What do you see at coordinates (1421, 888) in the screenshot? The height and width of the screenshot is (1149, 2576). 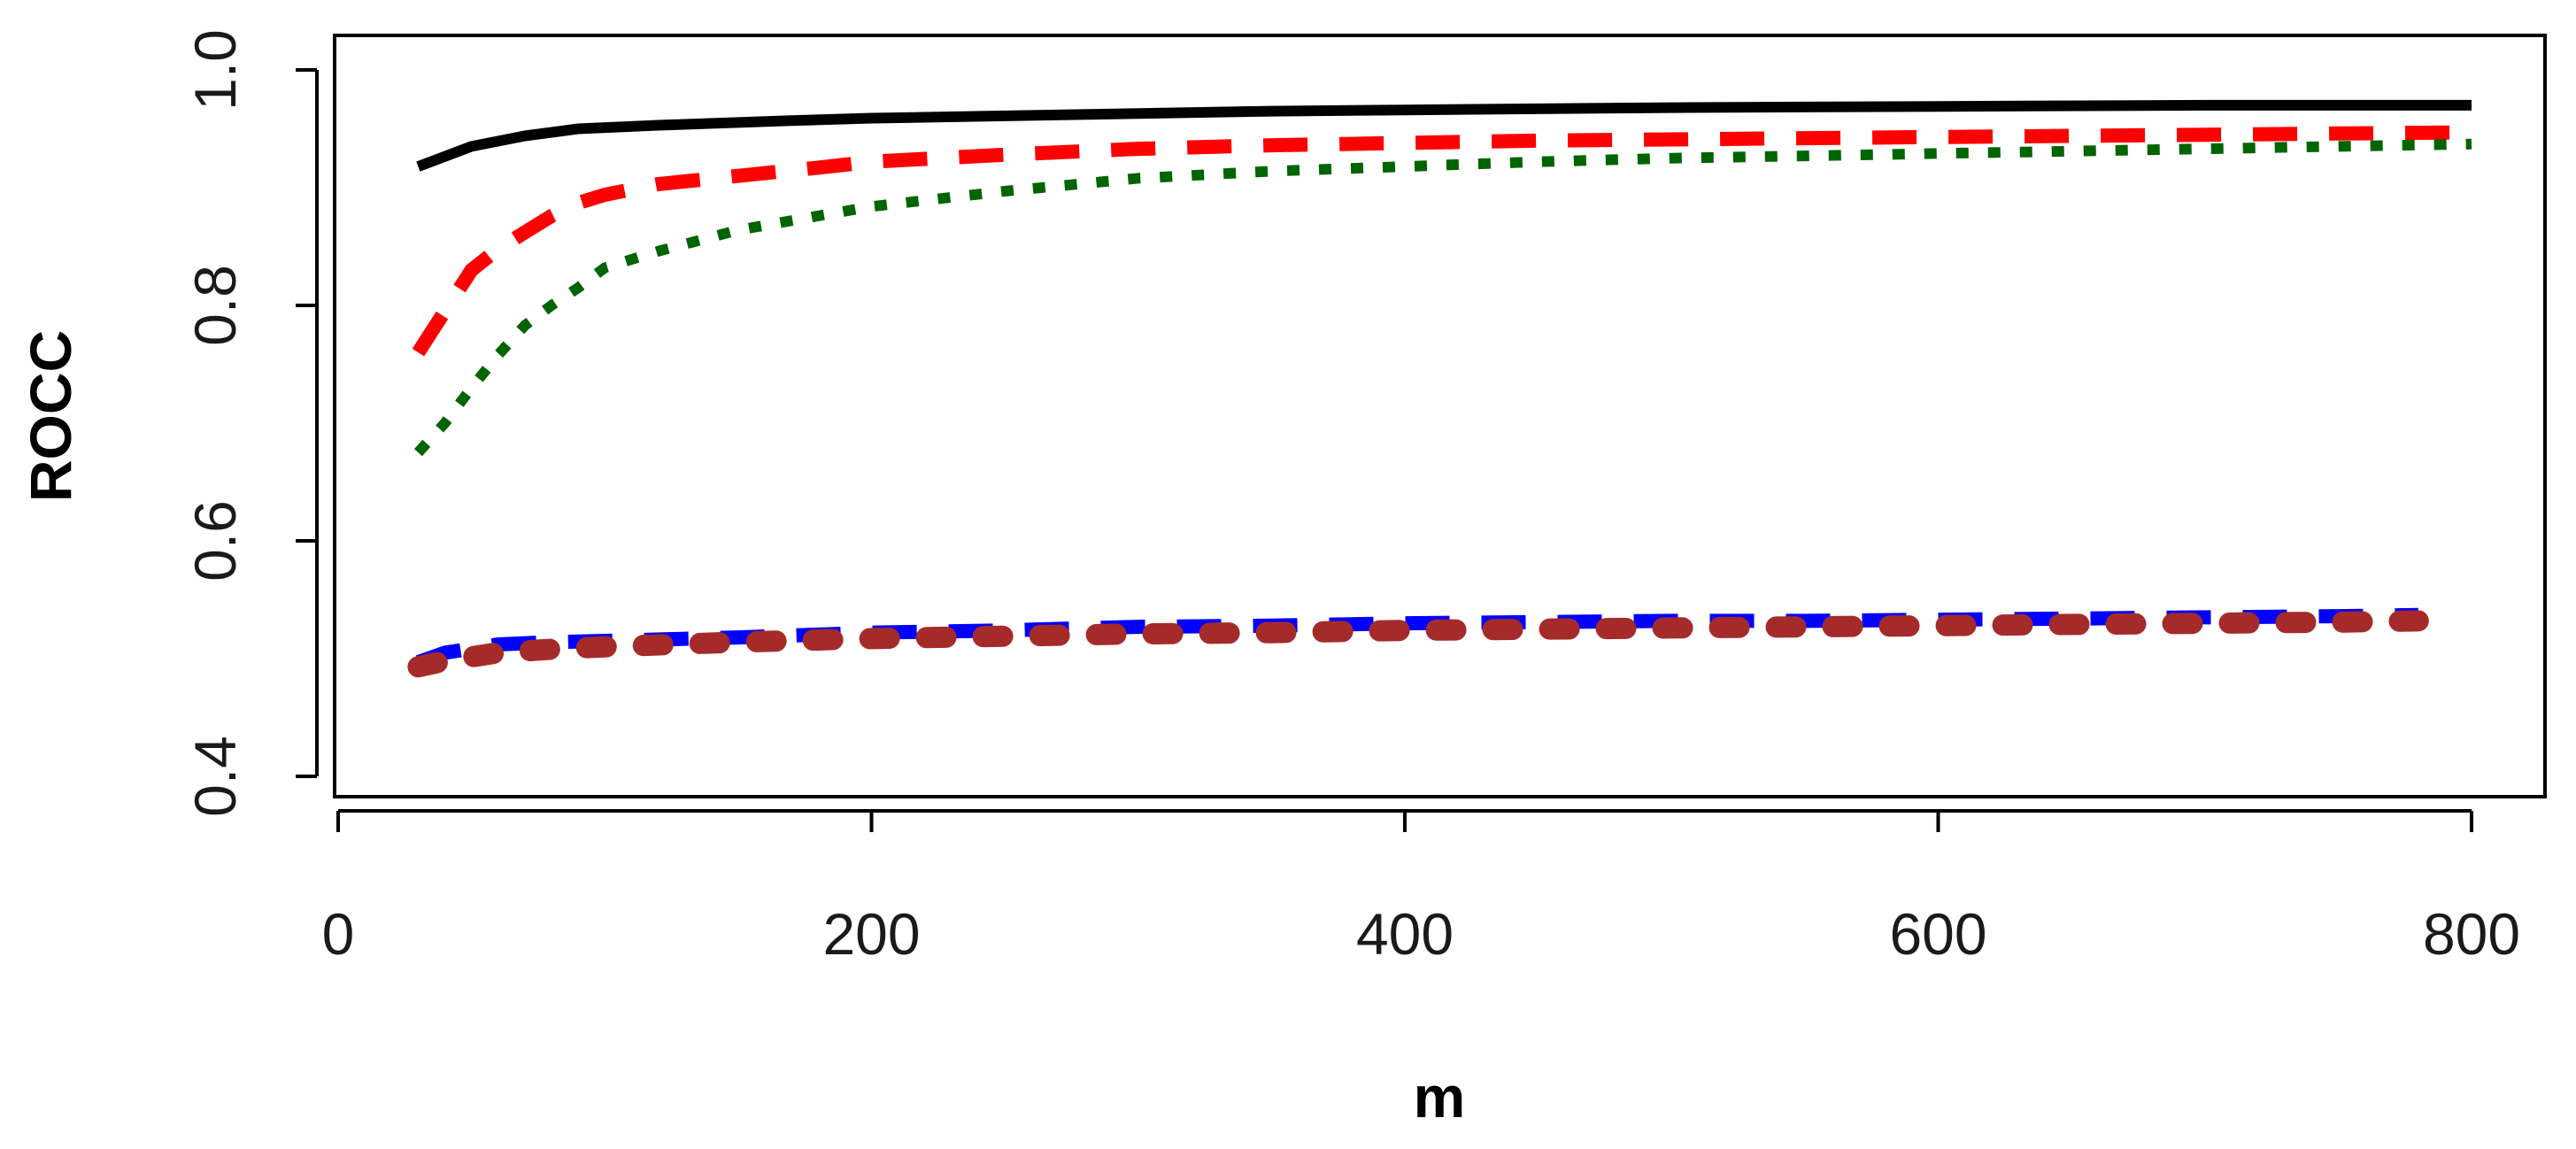 I see `x-axis: 0 200 400 600 800` at bounding box center [1421, 888].